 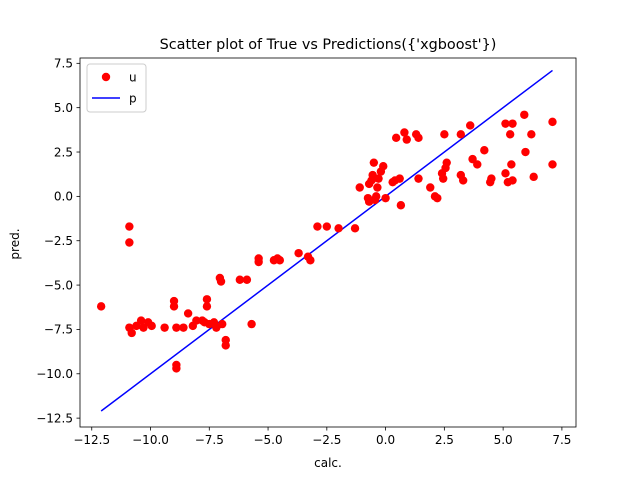 What do you see at coordinates (63, 64) in the screenshot?
I see `y-tick-label: 7.5` at bounding box center [63, 64].